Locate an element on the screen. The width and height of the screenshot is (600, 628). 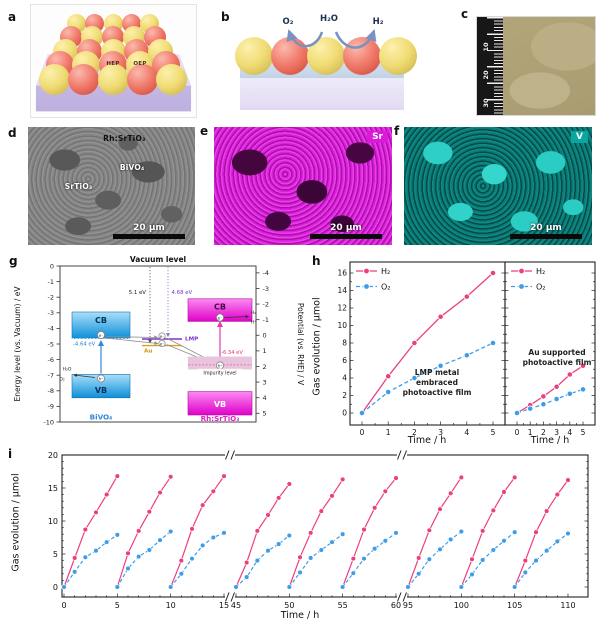
photocatalyst-film-photo is located at coordinates (549, 66).